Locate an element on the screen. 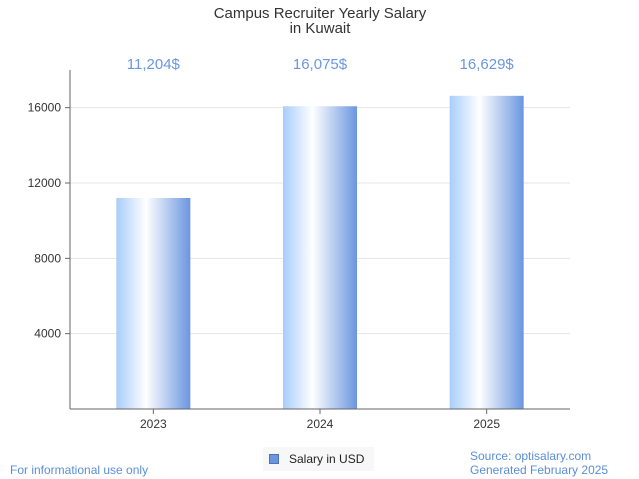  source-text: Source: optisalary.com is located at coordinates (531, 456).